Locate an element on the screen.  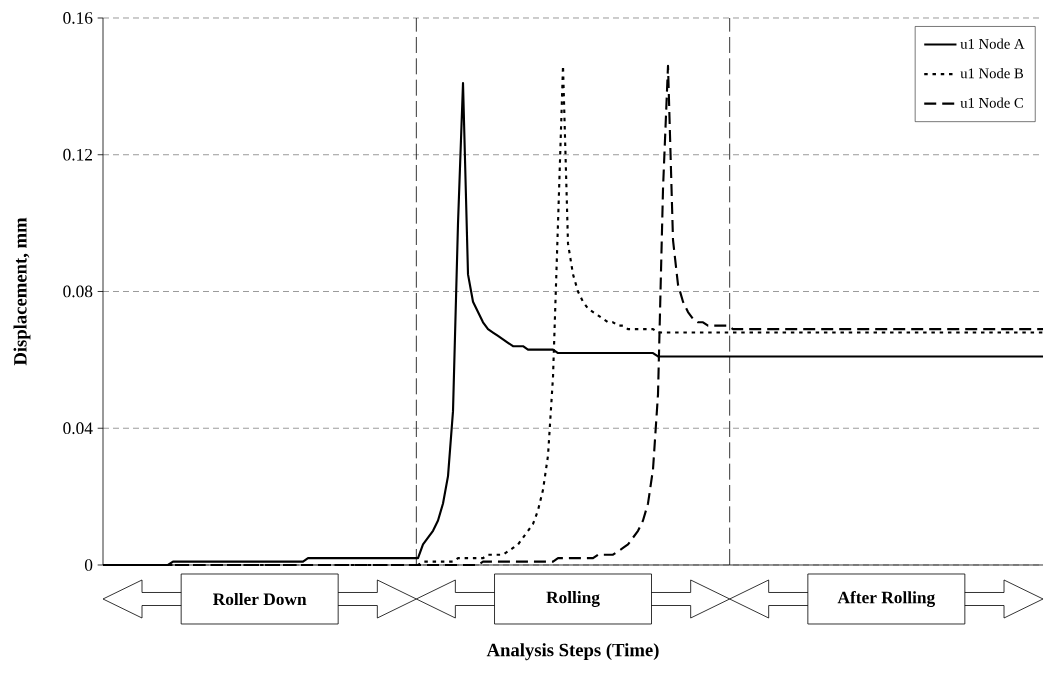
y-tick-label: 0.12 is located at coordinates (78, 154).